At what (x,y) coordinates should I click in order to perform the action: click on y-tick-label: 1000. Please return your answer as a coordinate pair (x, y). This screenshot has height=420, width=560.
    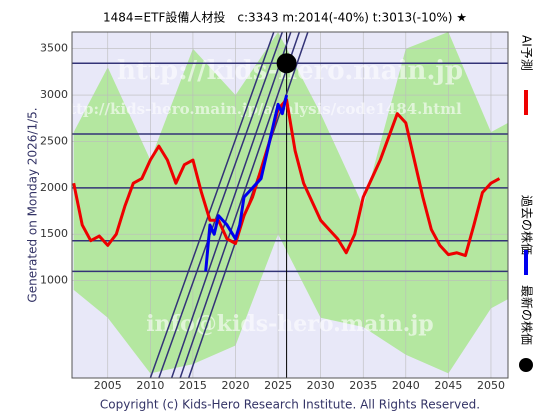
    Looking at the image, I should click on (54, 280).